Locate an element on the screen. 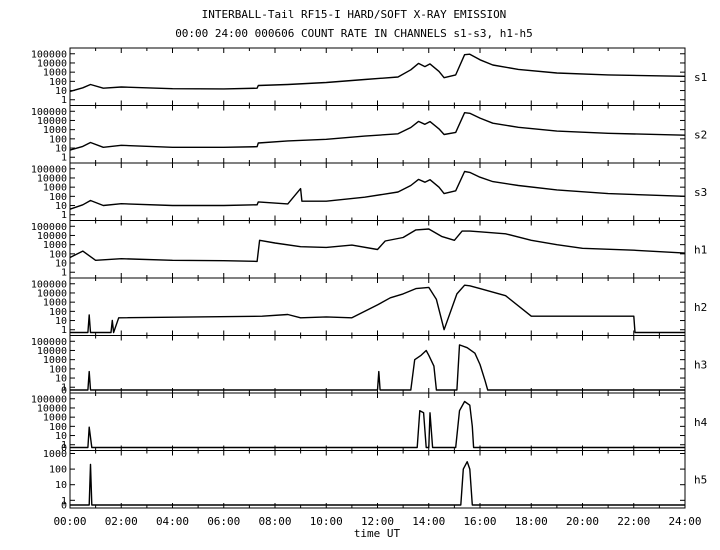  x-tick-label: 04:00 is located at coordinates (172, 521).